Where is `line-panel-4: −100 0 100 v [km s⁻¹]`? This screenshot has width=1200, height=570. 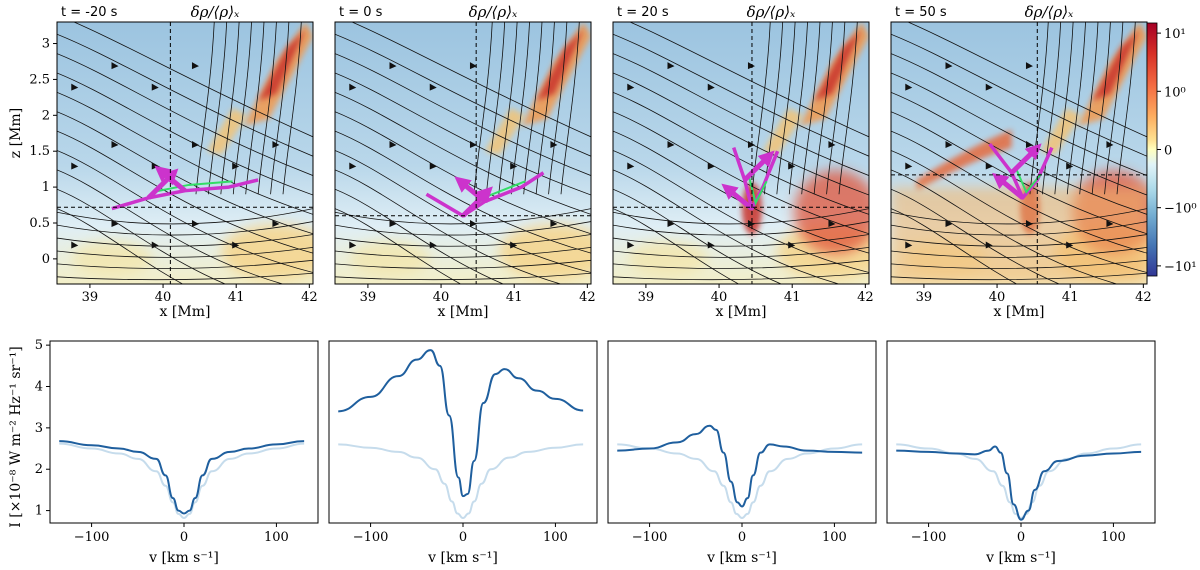
line-panel-4: −100 0 100 v [km s⁻¹] is located at coordinates (1021, 453).